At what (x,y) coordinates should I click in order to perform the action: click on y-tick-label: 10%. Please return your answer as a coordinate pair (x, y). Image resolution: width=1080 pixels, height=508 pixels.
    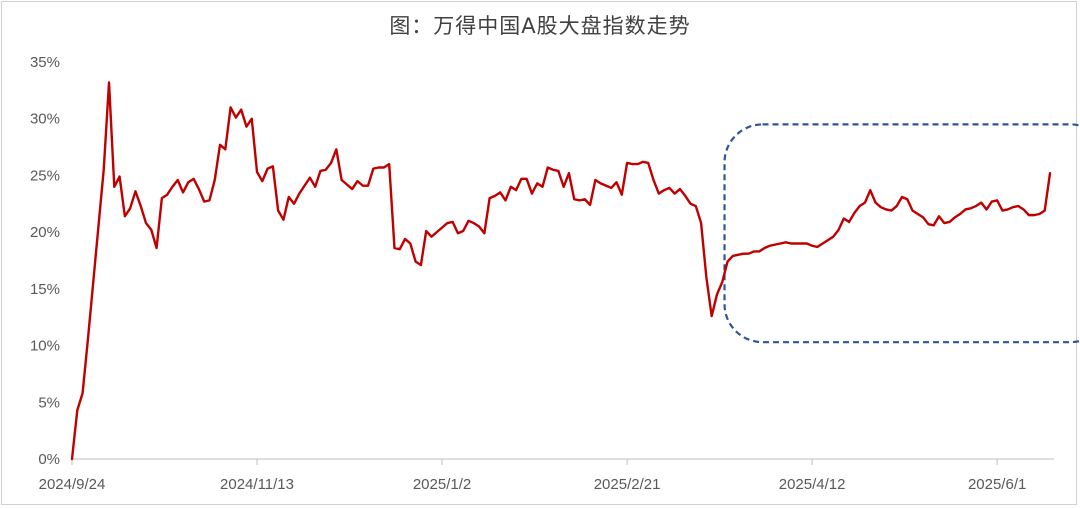
    Looking at the image, I should click on (45, 346).